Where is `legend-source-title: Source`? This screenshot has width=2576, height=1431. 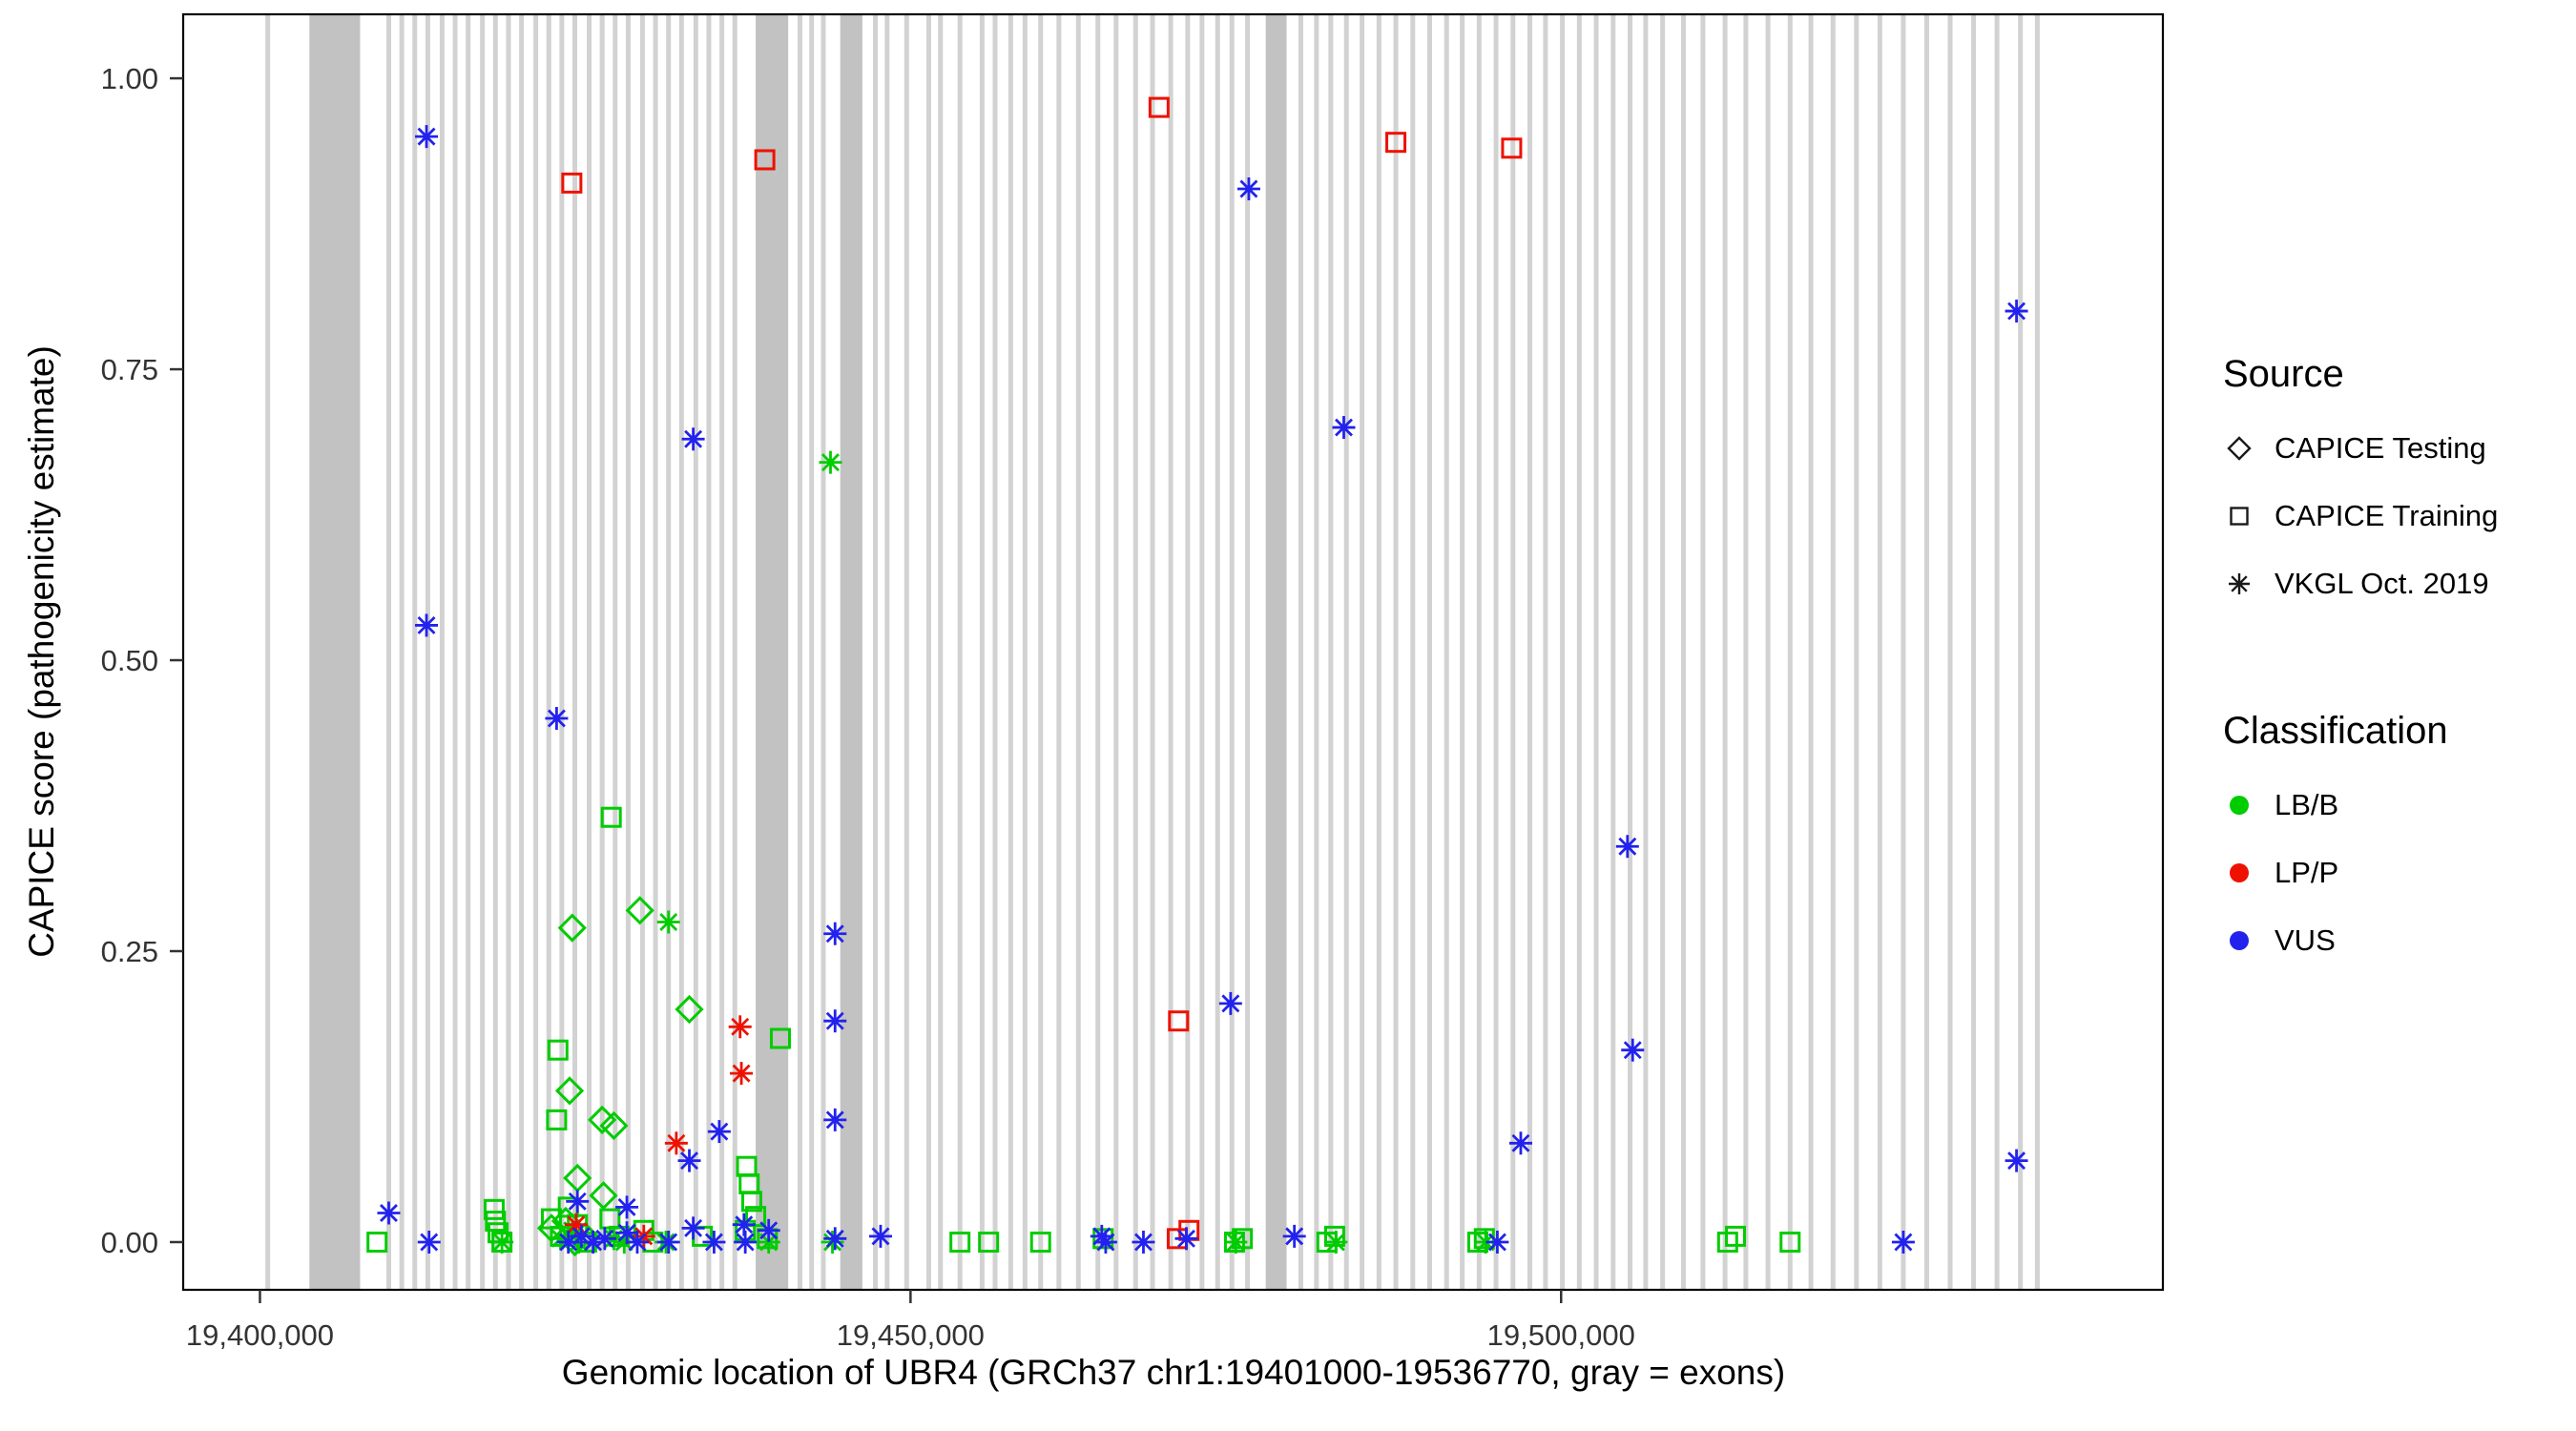 legend-source-title: Source is located at coordinates (2283, 374).